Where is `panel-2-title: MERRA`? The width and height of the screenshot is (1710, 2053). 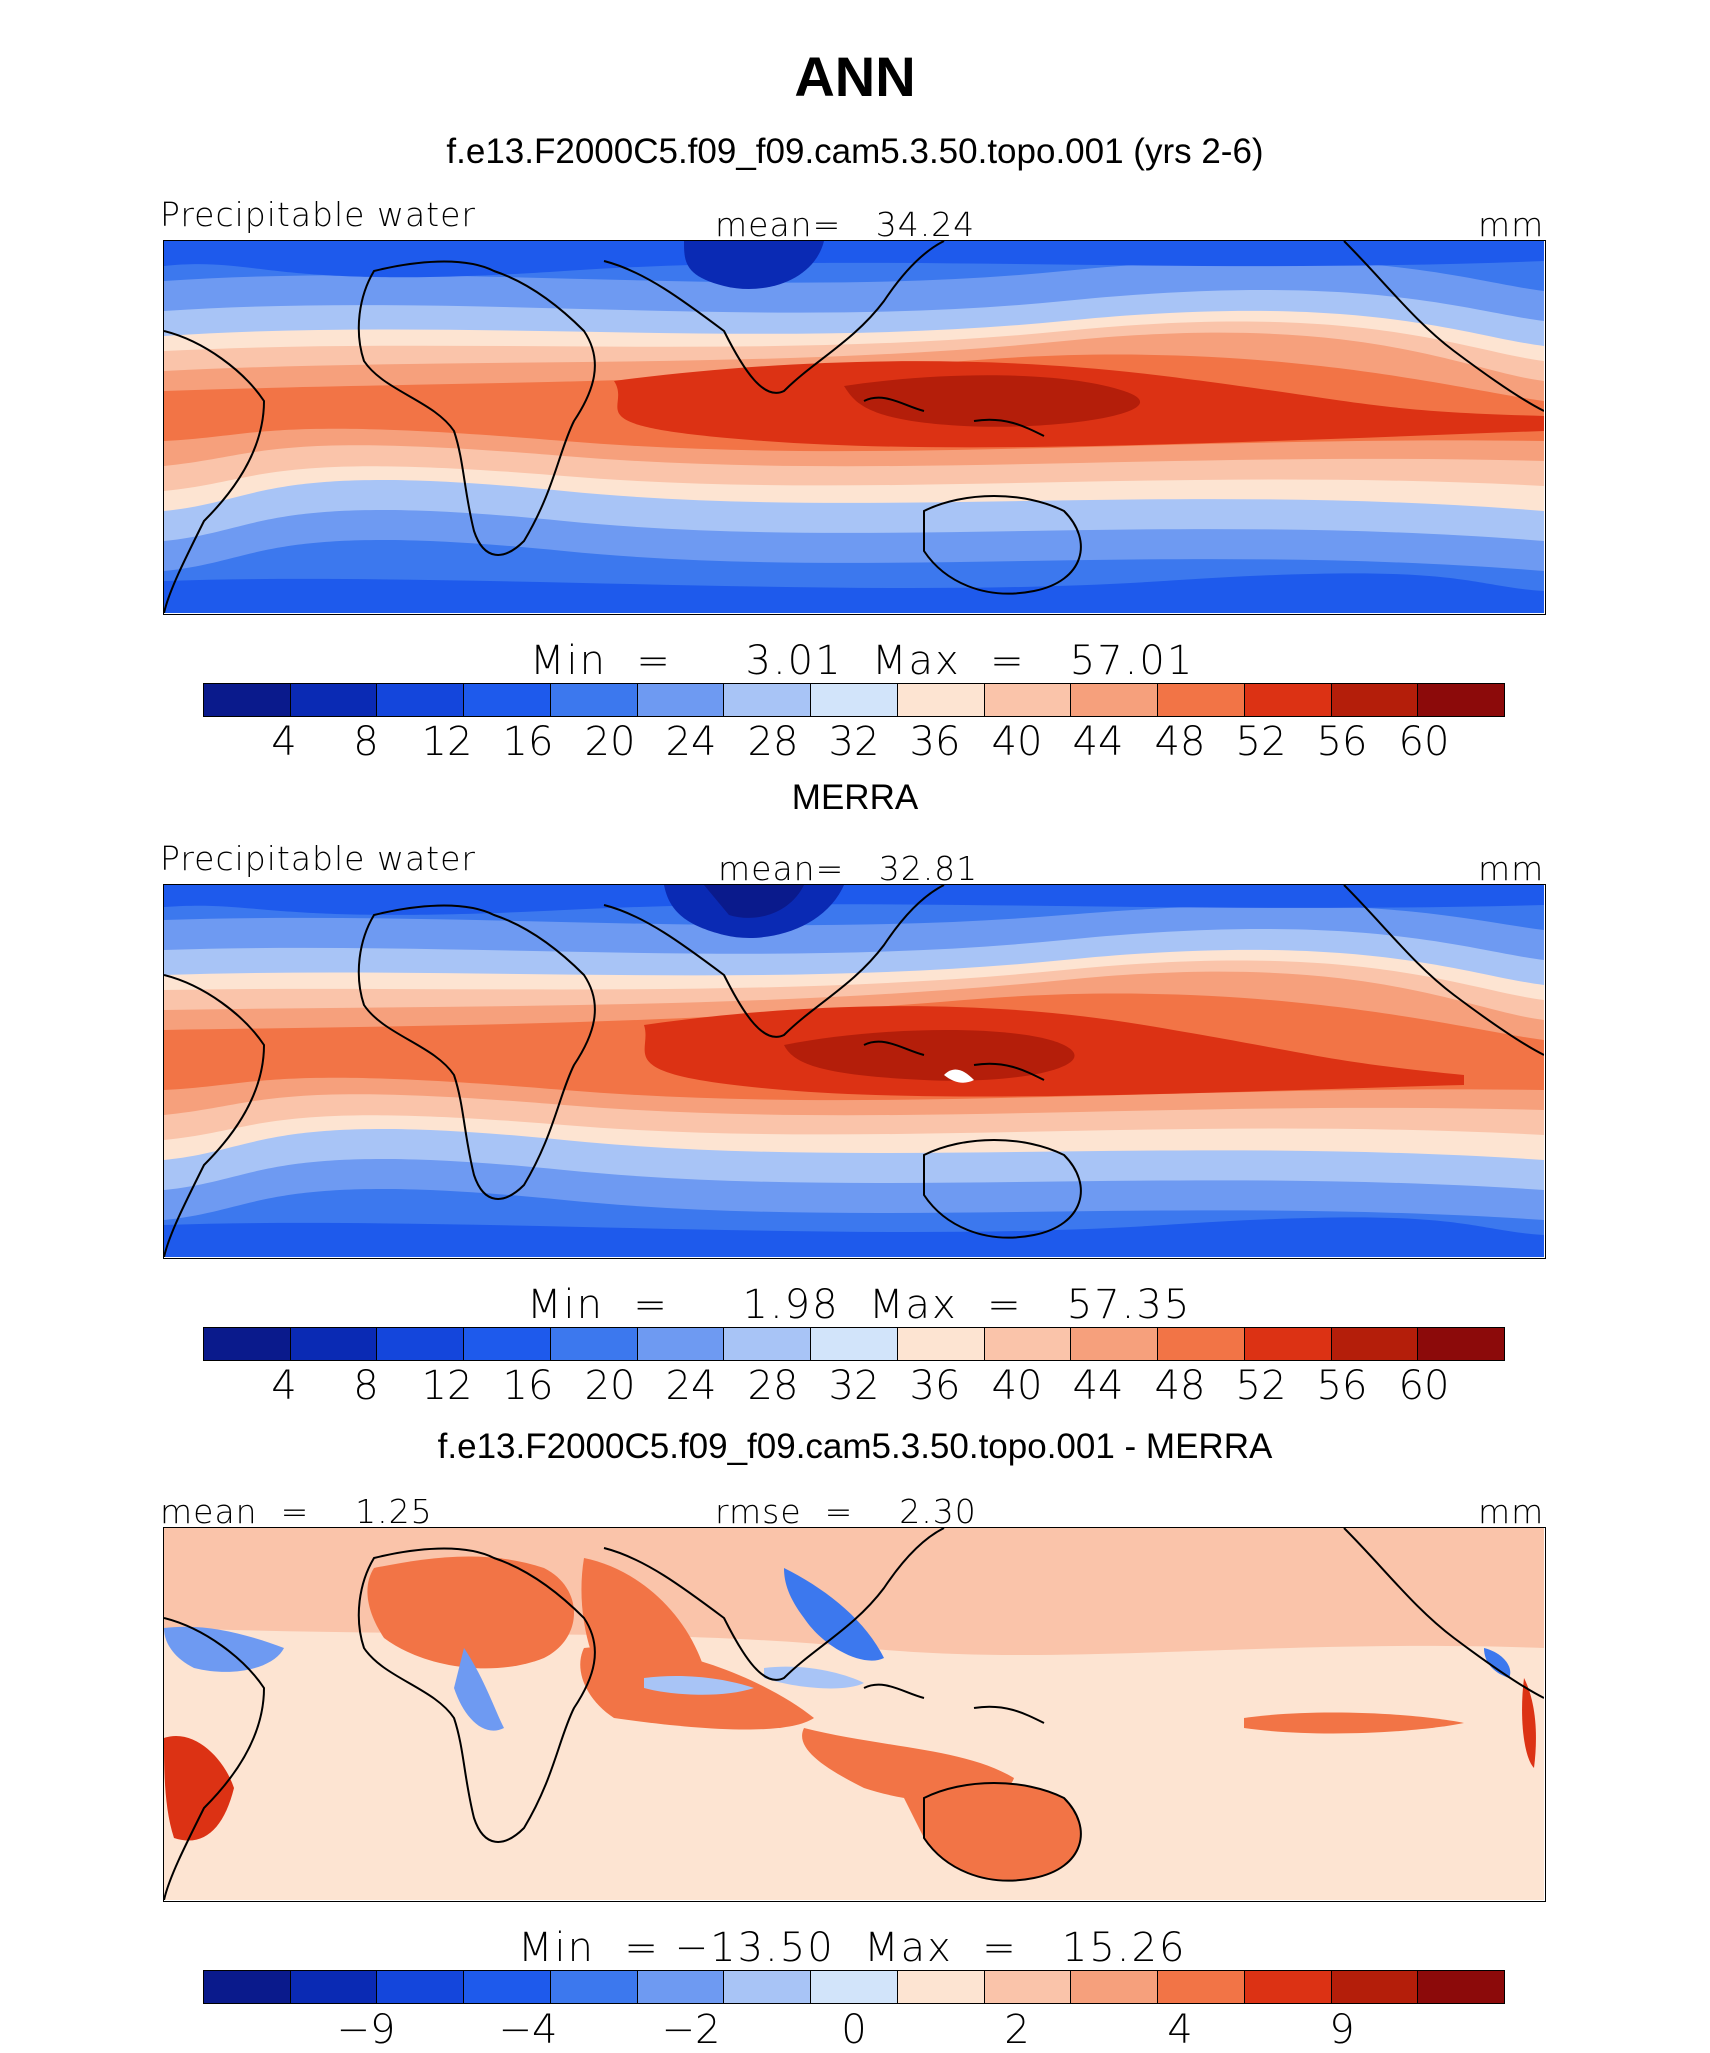
panel-2-title: MERRA is located at coordinates (855, 797).